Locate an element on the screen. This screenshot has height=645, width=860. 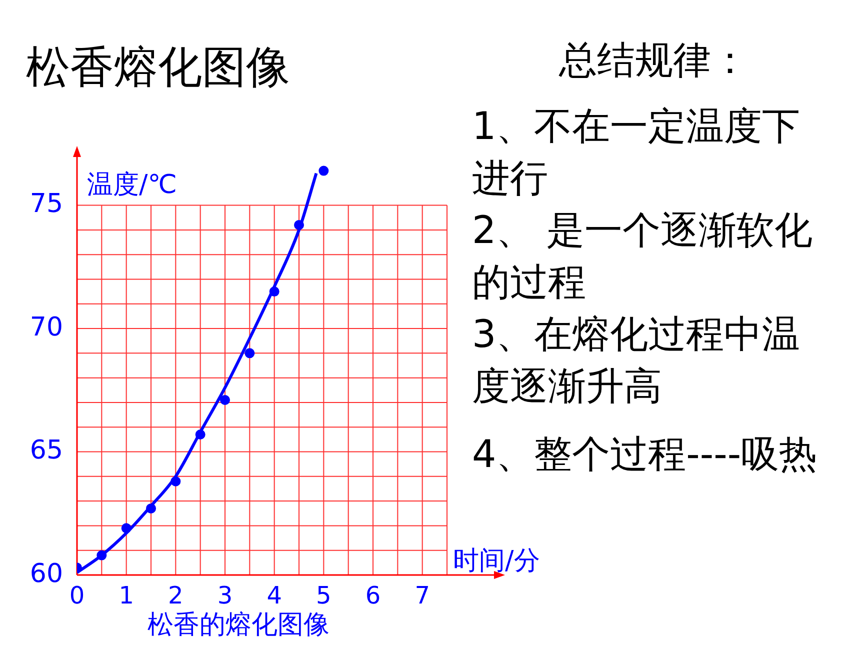
chart-title: 松香熔化图像 is located at coordinates (158, 68).